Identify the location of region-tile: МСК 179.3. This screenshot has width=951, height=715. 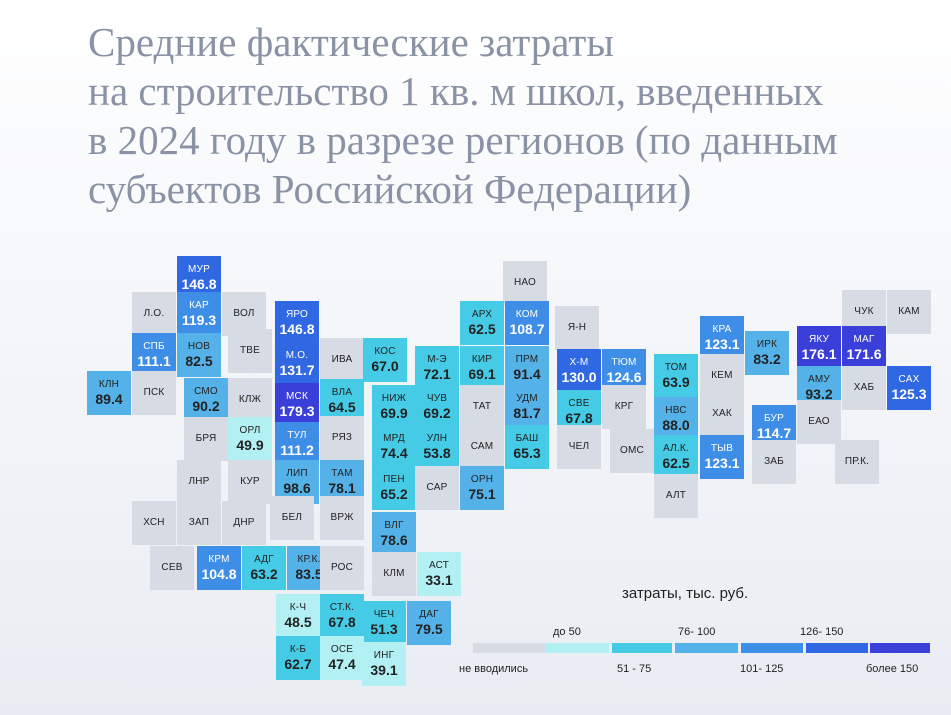
(297, 405).